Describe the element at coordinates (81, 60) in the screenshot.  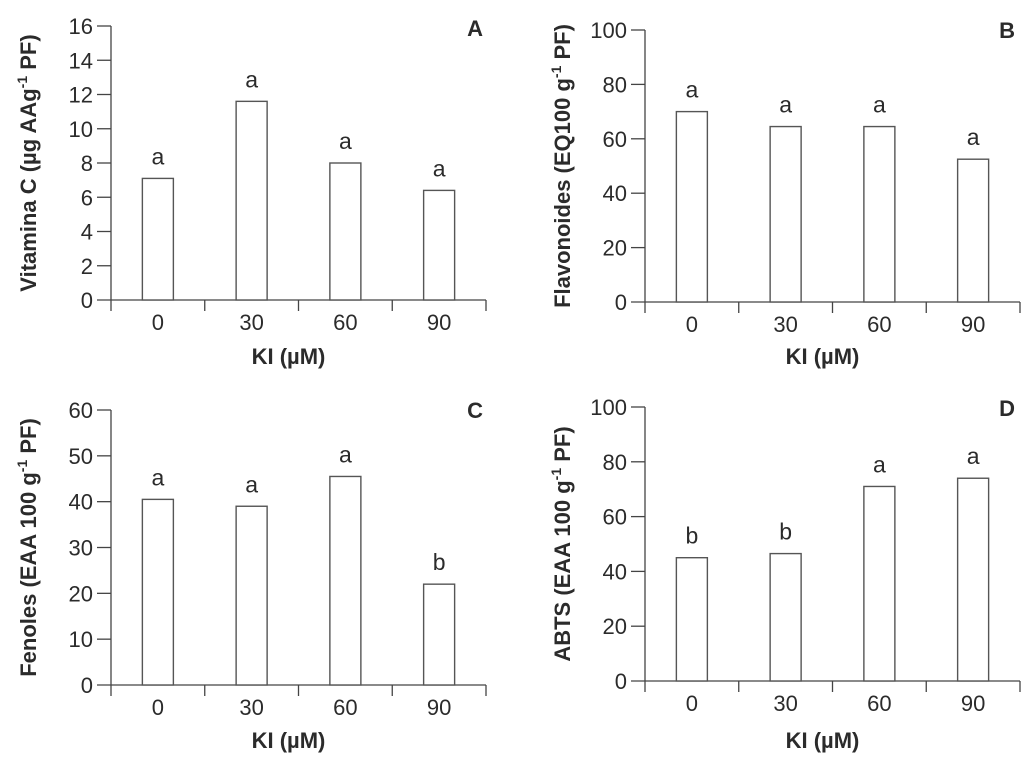
I see `y-tick-label: 14` at that location.